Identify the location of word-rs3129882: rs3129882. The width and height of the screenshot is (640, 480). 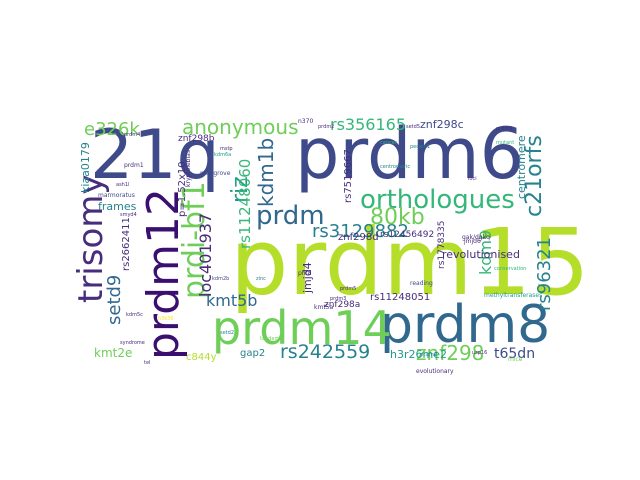
(360, 231).